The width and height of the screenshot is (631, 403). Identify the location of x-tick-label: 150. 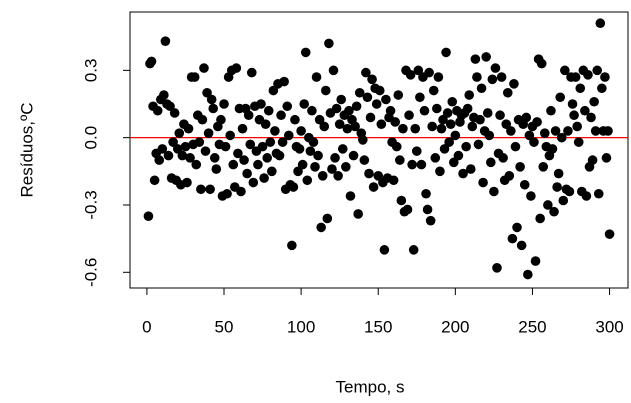
(378, 326).